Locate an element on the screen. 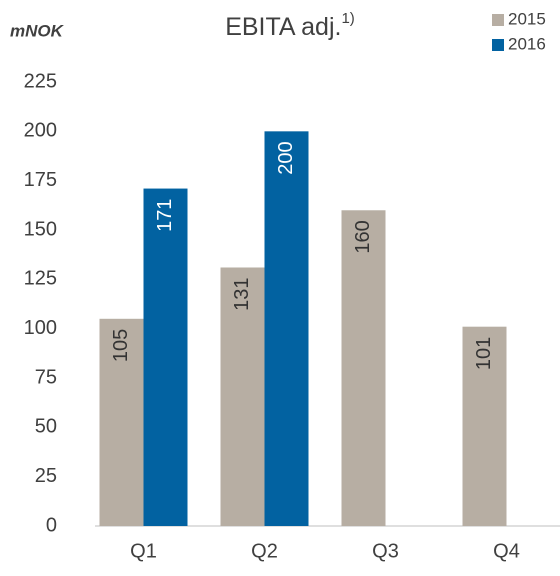 The image size is (560, 576). y-tick-label: 125 is located at coordinates (40, 279).